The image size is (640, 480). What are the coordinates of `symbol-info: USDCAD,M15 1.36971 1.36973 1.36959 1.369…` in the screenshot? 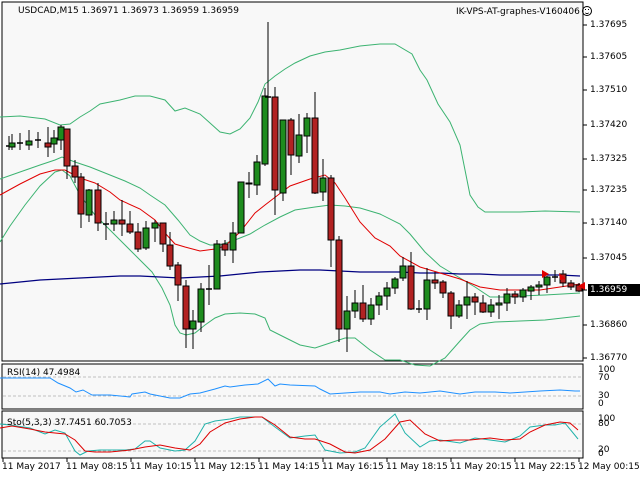 It's located at (128, 11).